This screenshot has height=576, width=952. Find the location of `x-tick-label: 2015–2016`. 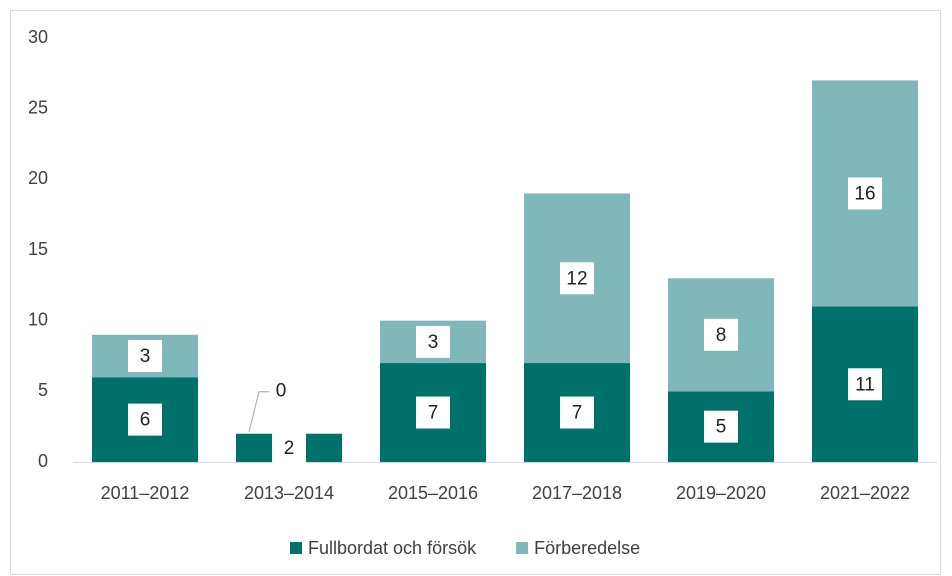

x-tick-label: 2015–2016 is located at coordinates (433, 493).